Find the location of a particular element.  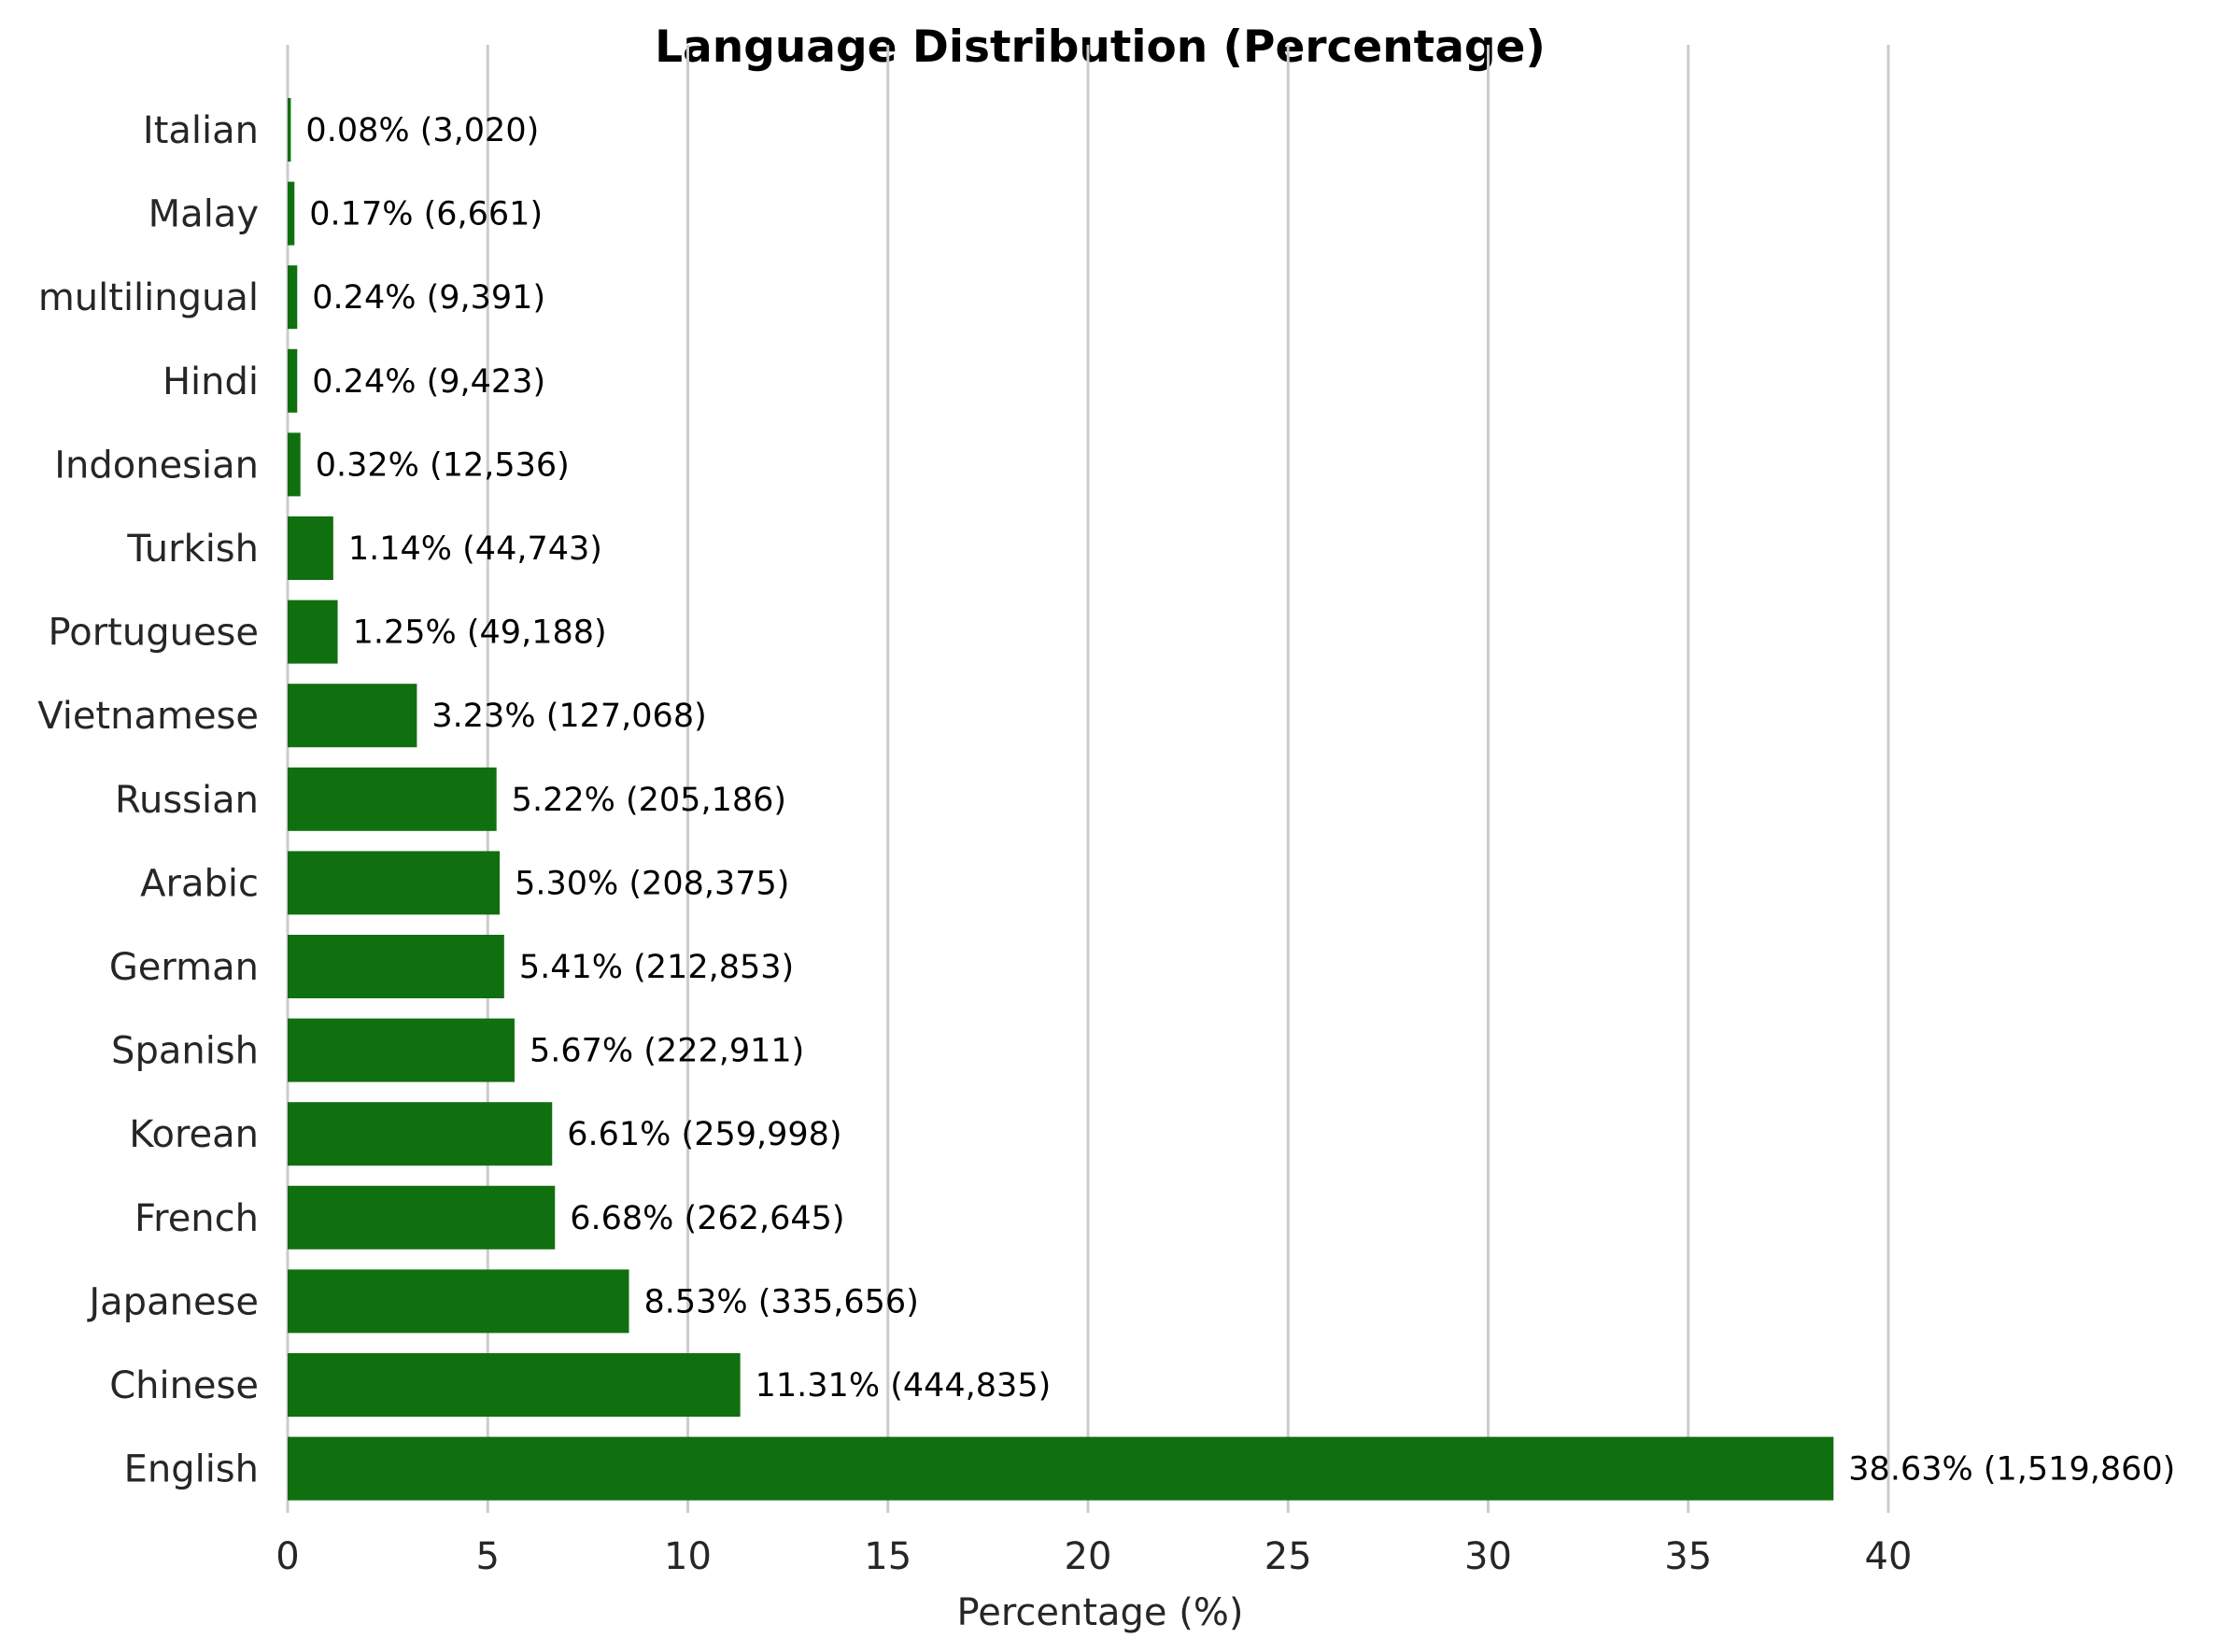

bar-portuguese is located at coordinates (313, 632).